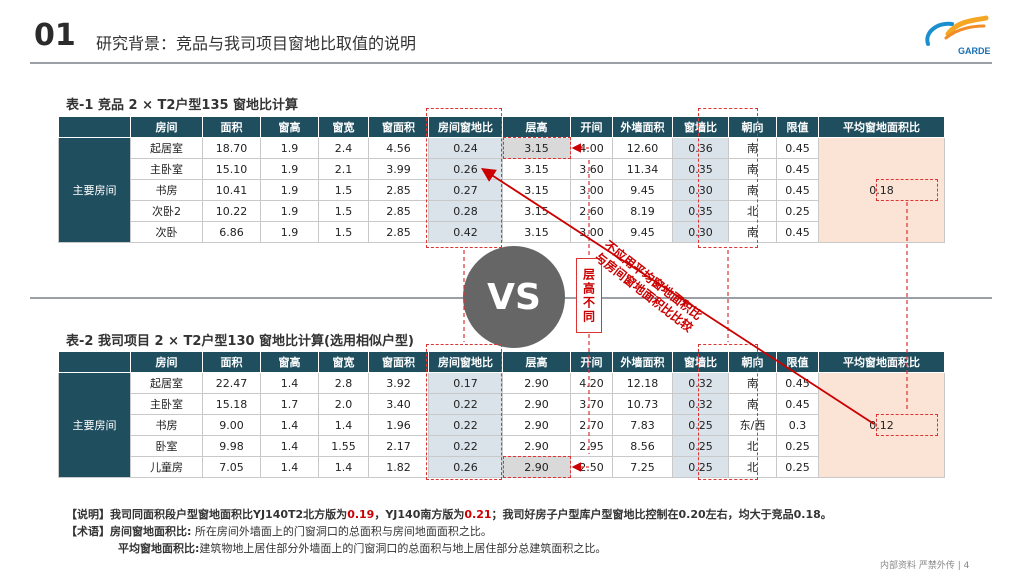 This screenshot has width=1024, height=576. What do you see at coordinates (94, 425) in the screenshot?
I see `group-cell: 主要房间` at bounding box center [94, 425].